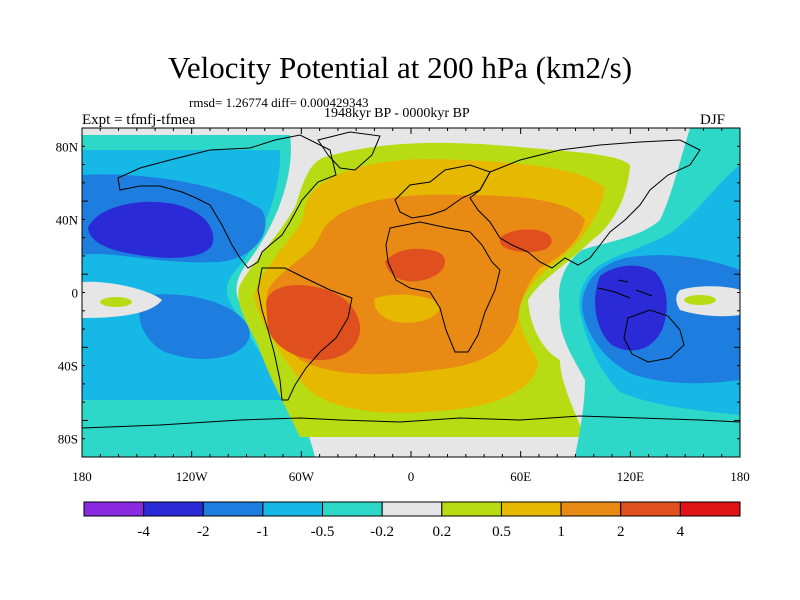 The image size is (800, 600). What do you see at coordinates (631, 308) in the screenshot?
I see `indopacific-darkblue-core` at bounding box center [631, 308].